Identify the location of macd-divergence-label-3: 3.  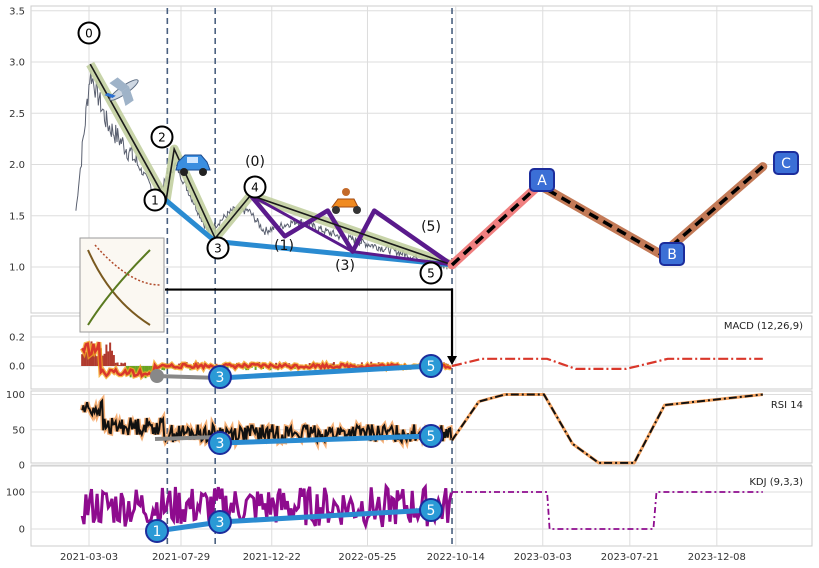
(220, 378).